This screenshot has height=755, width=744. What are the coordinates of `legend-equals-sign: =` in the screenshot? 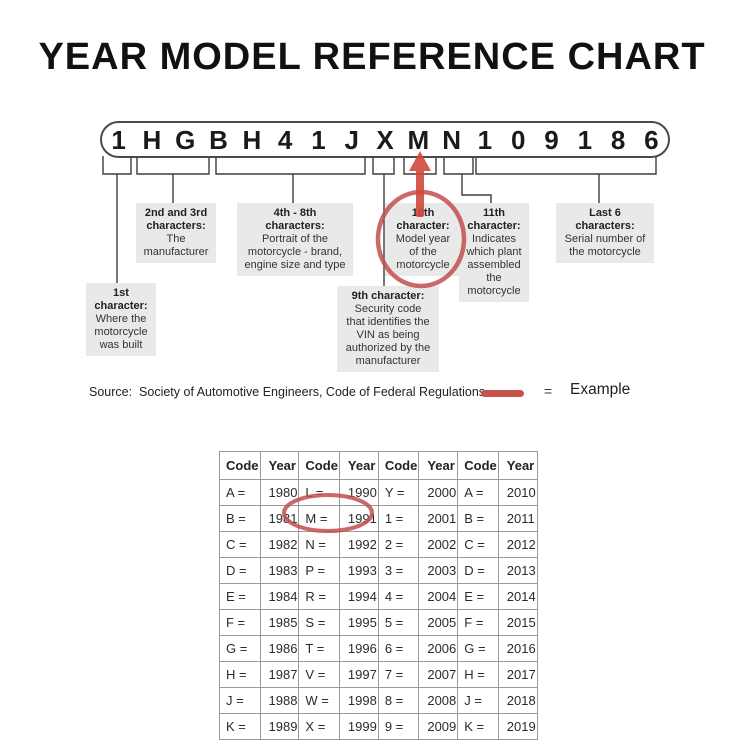 It's located at (548, 391).